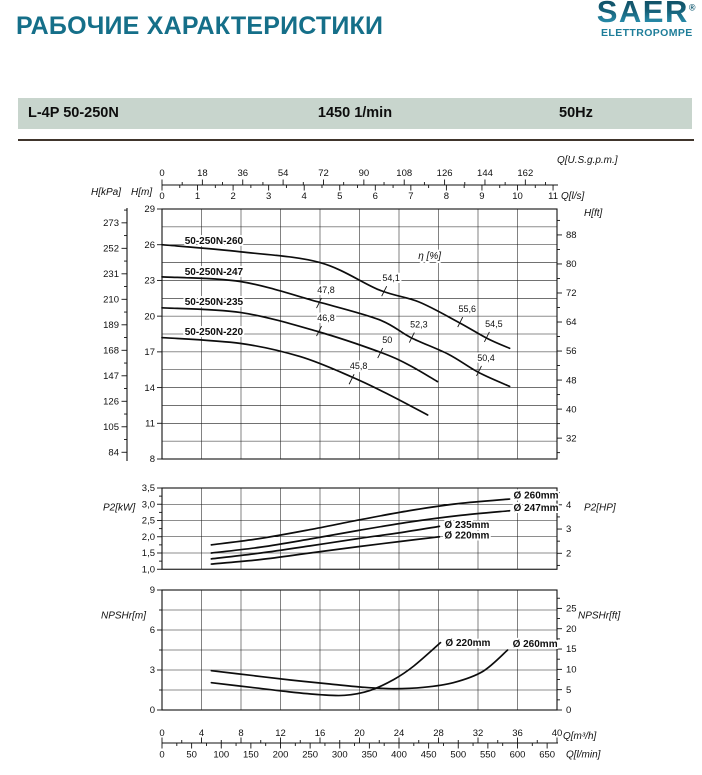  I want to click on npshr-ft-tick-label: 5, so click(568, 690).